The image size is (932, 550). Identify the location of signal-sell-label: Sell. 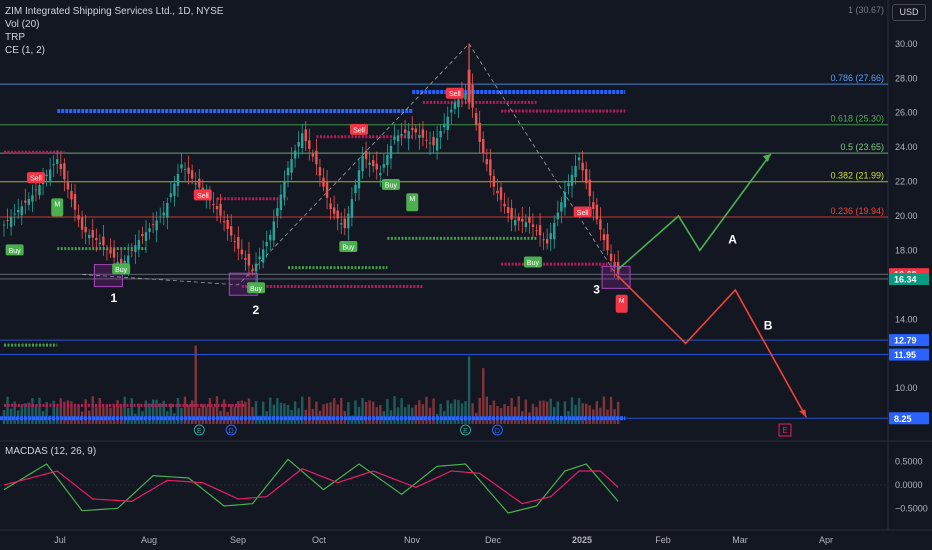
(203, 196).